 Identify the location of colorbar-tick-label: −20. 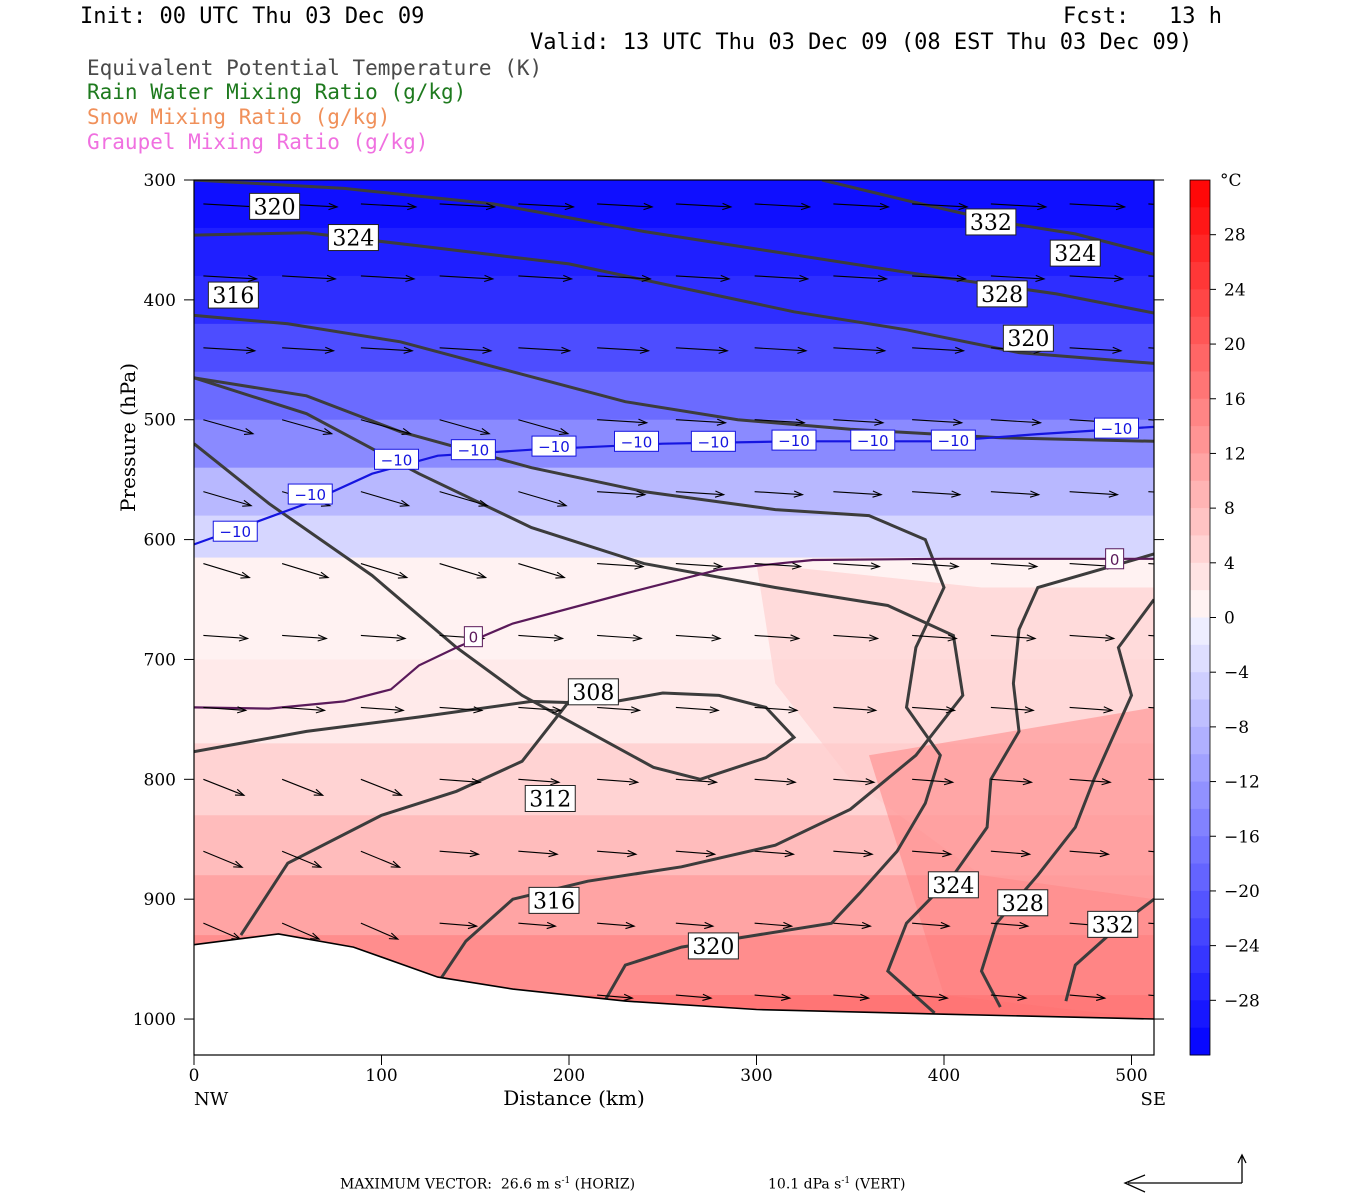
(1242, 892).